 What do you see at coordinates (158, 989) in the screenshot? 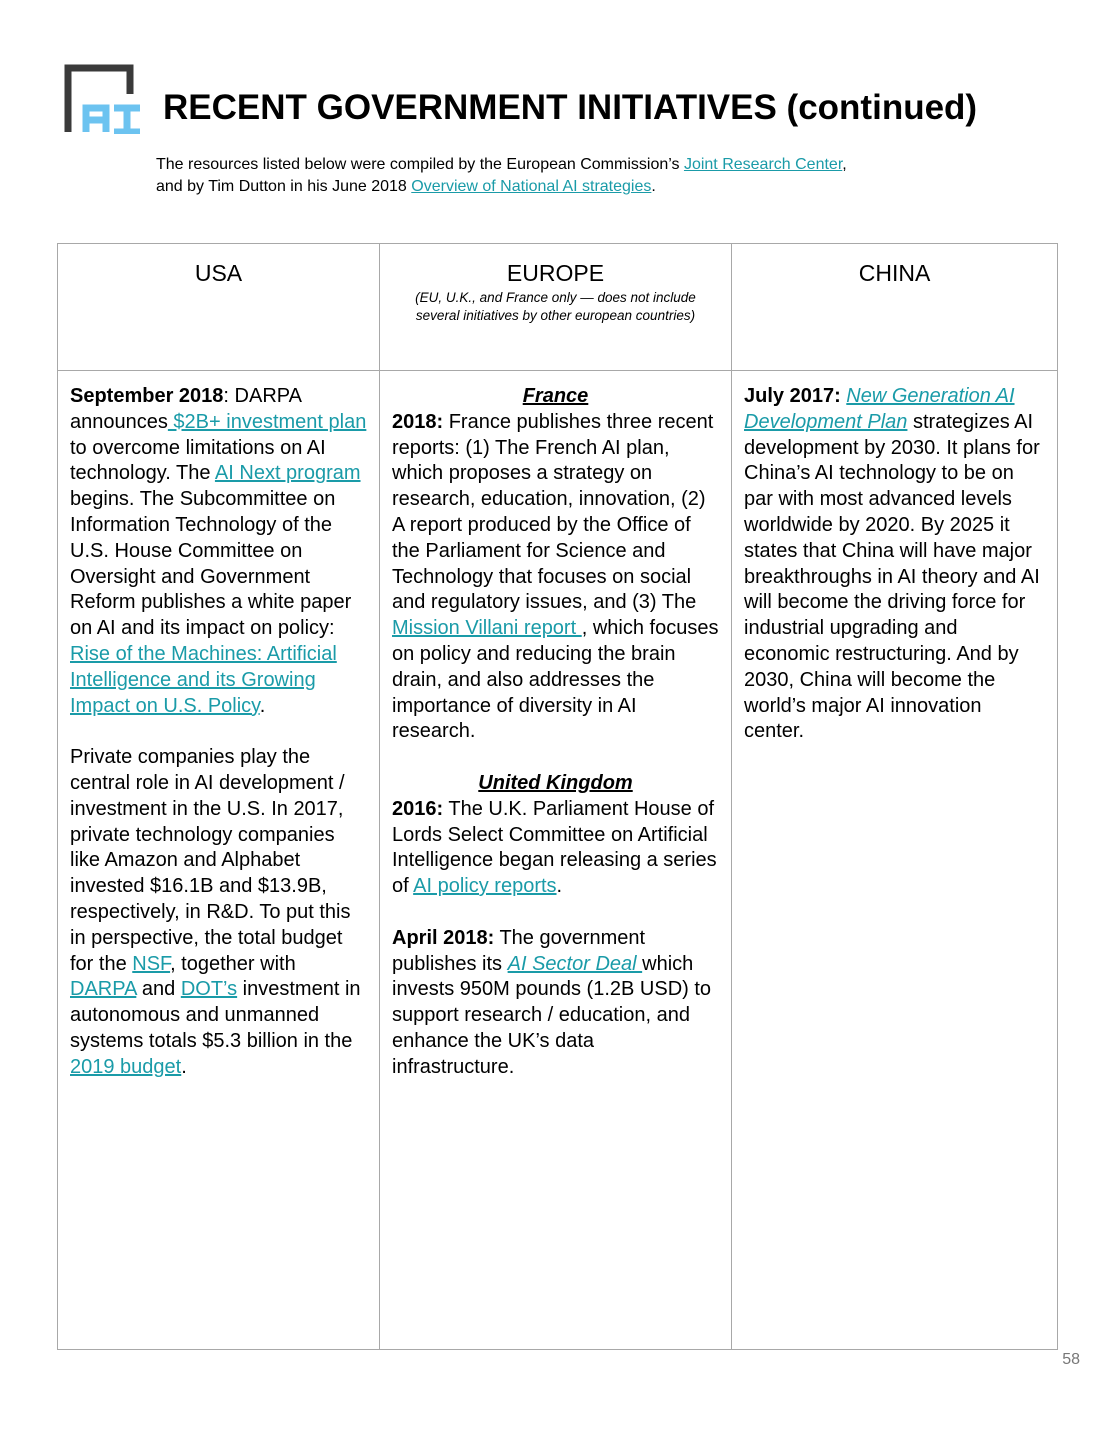
I see `text-segment: and` at bounding box center [158, 989].